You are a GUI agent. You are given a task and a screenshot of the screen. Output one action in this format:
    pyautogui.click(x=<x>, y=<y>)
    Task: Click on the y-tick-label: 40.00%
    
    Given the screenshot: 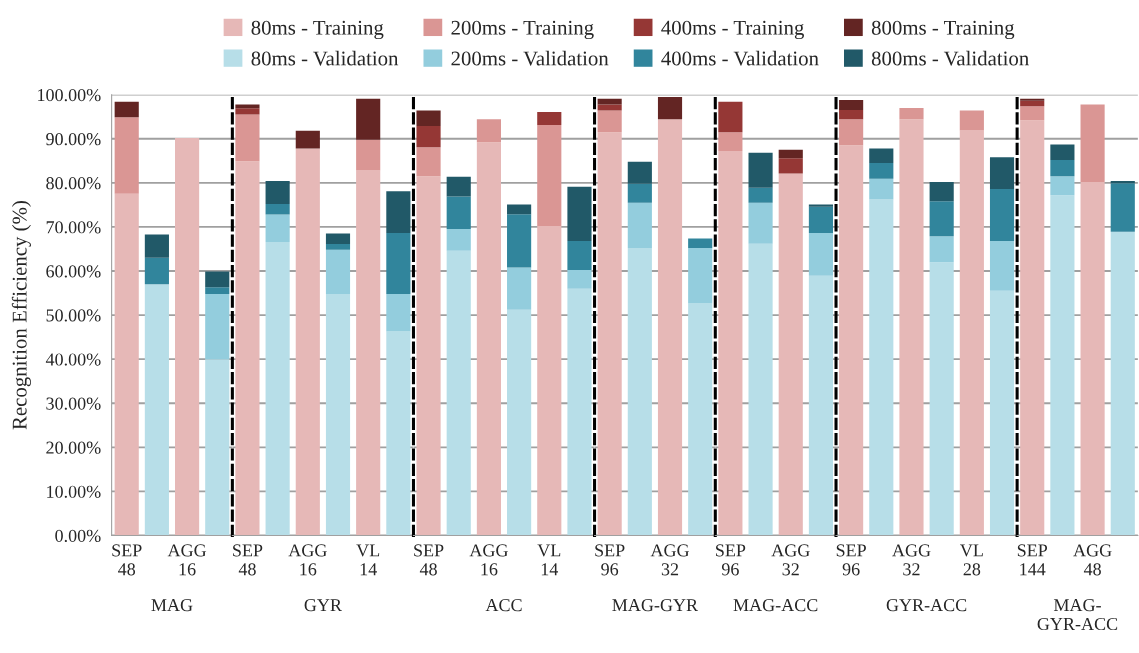 What is the action you would take?
    pyautogui.click(x=73, y=359)
    